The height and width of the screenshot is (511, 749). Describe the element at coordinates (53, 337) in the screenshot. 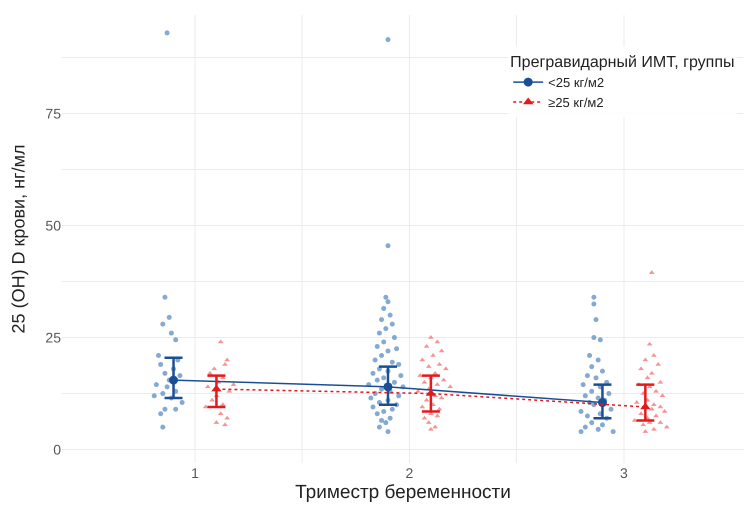

I see `y-tick-label: 25` at that location.